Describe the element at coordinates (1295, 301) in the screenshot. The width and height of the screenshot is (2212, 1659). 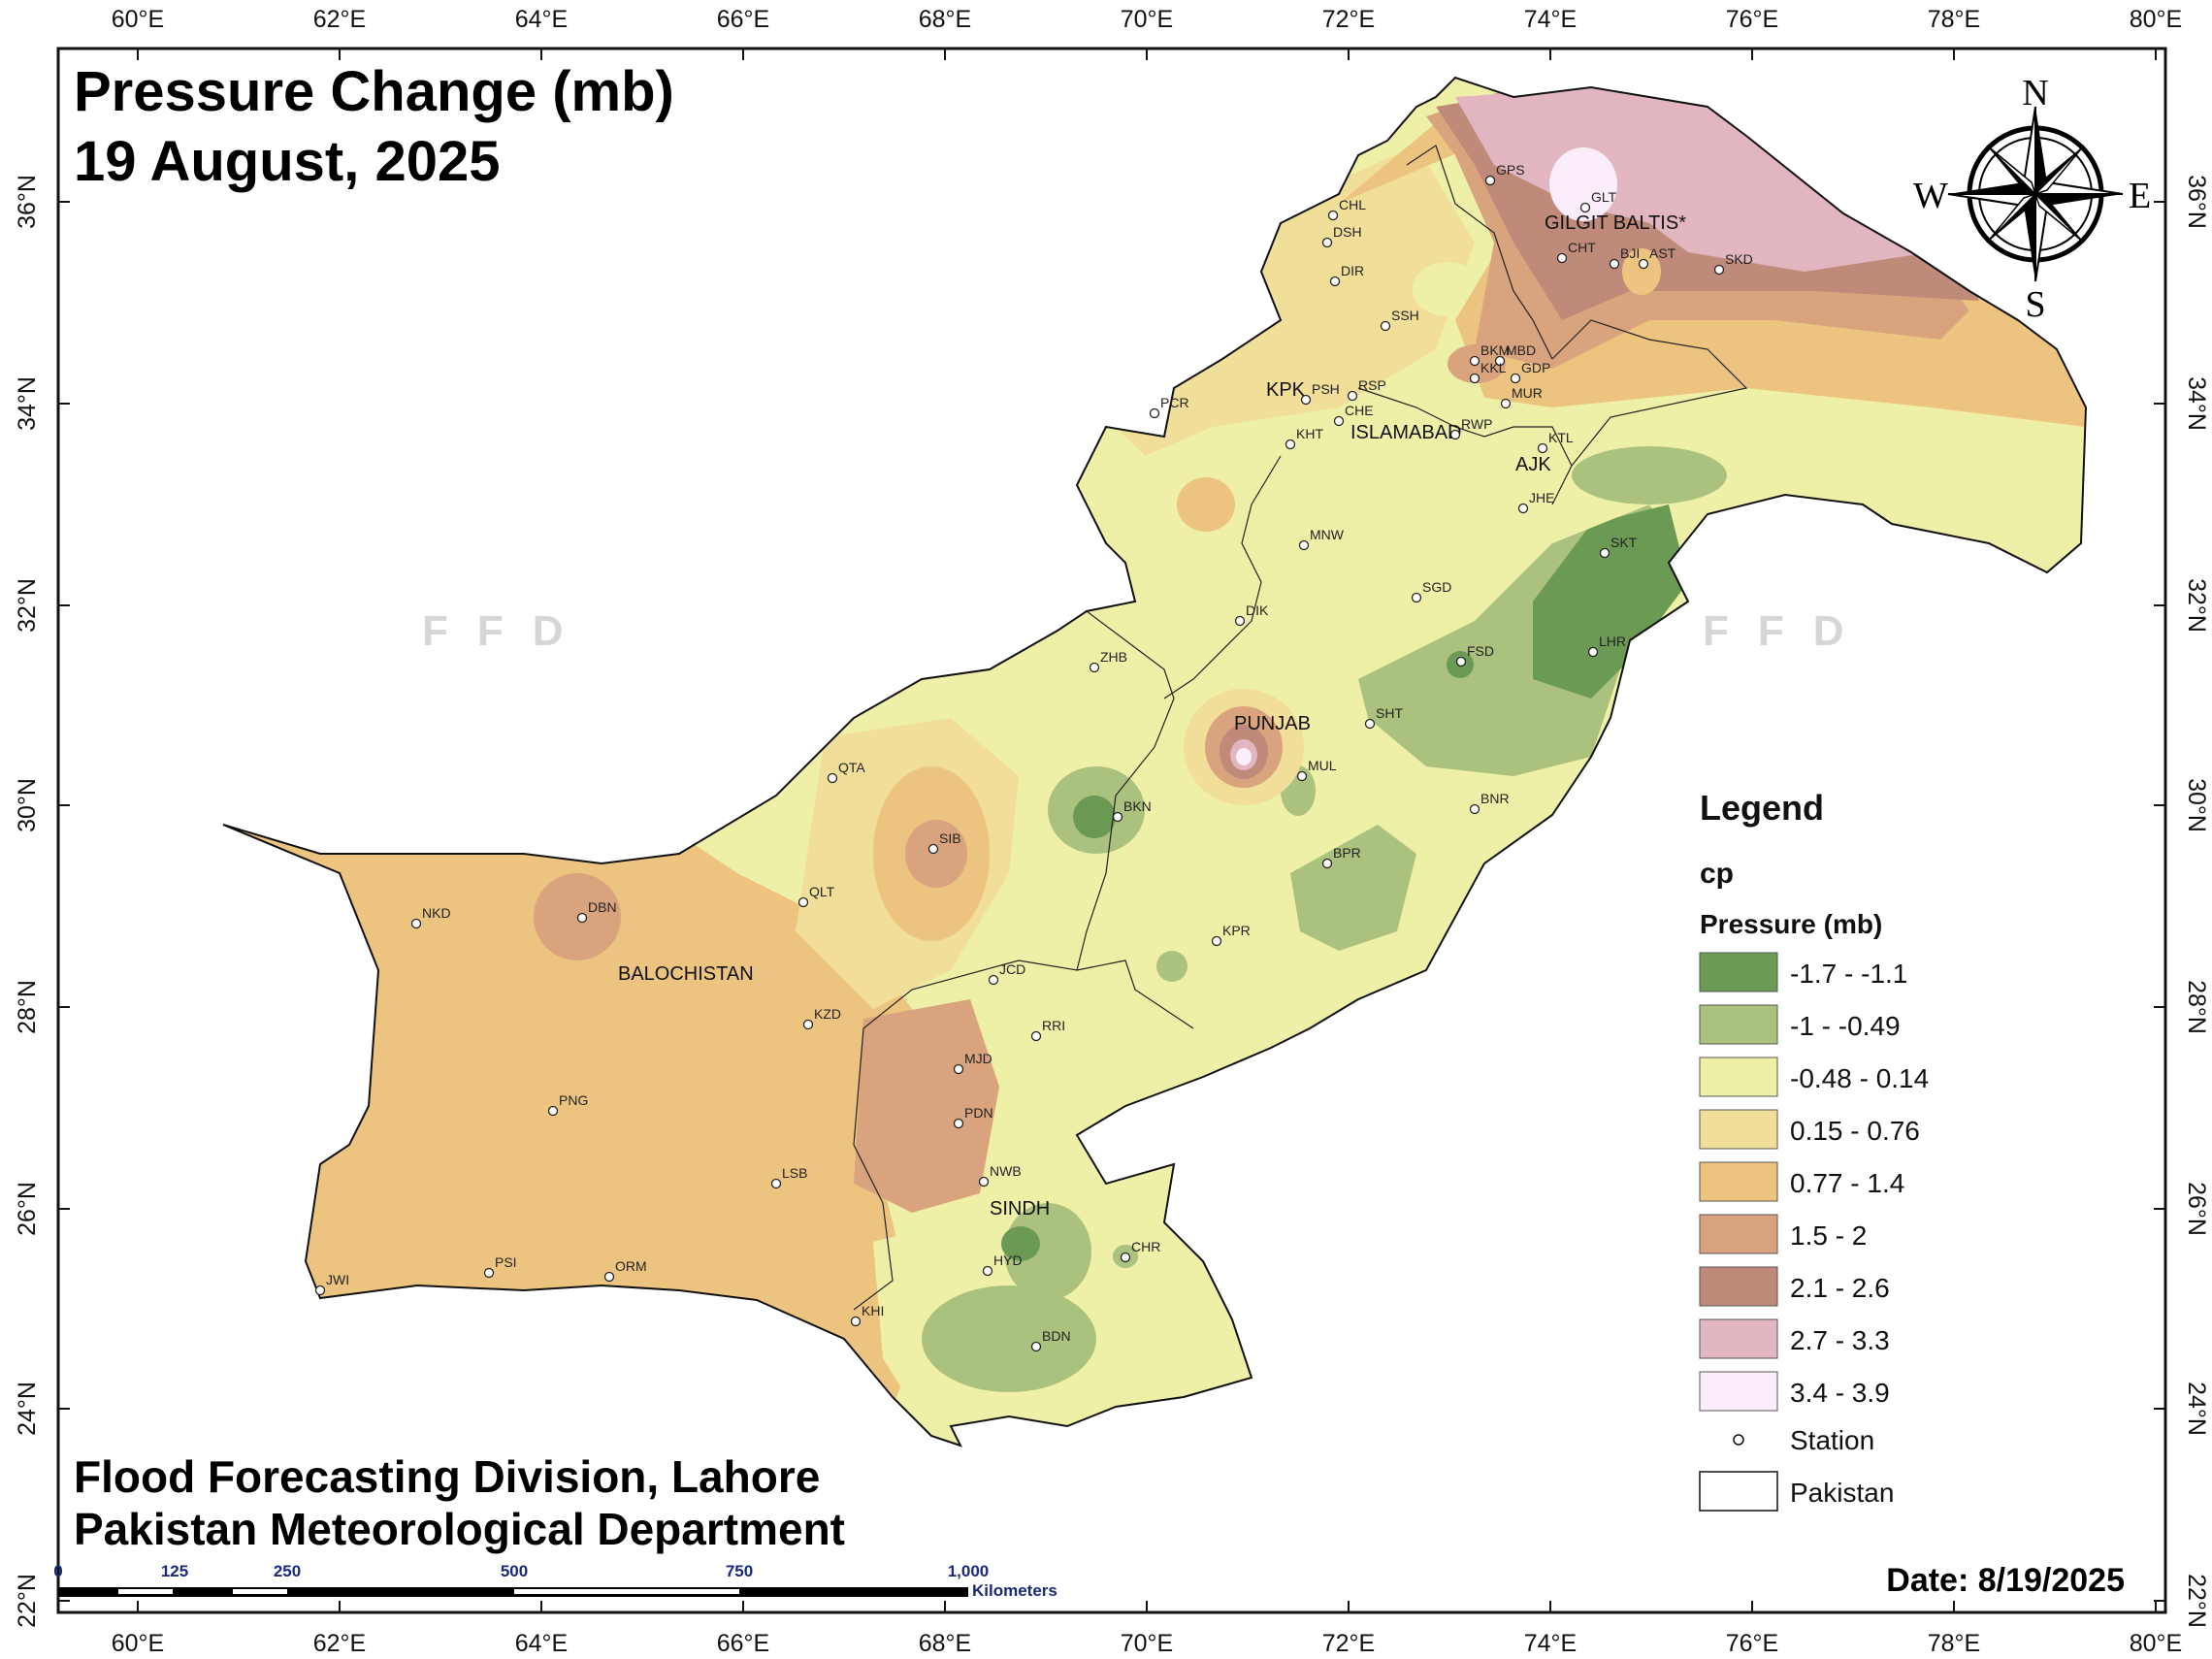
I see `zone-kpk-light` at that location.